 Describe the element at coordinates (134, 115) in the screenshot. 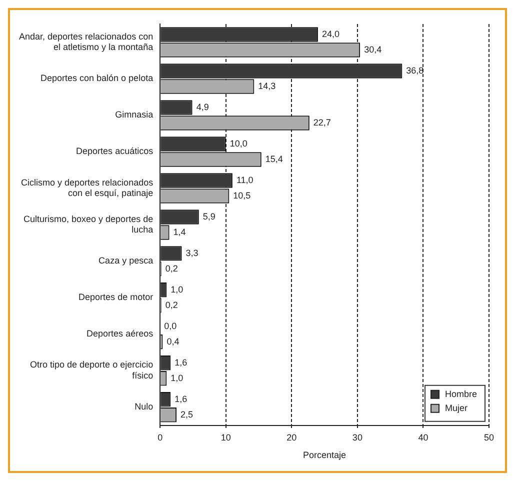

I see `y-tick-label: Gimnasia` at that location.